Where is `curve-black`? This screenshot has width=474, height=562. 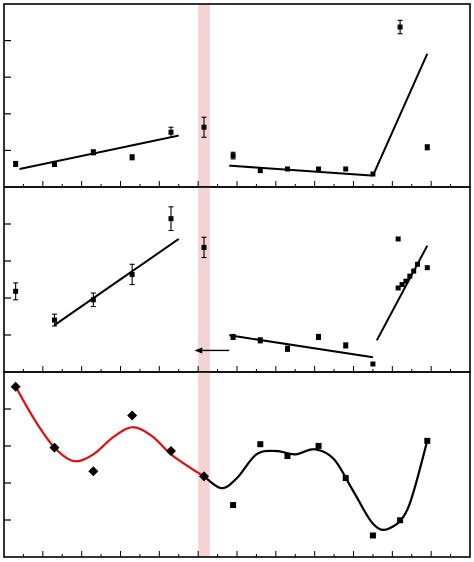 curve-black is located at coordinates (316, 485).